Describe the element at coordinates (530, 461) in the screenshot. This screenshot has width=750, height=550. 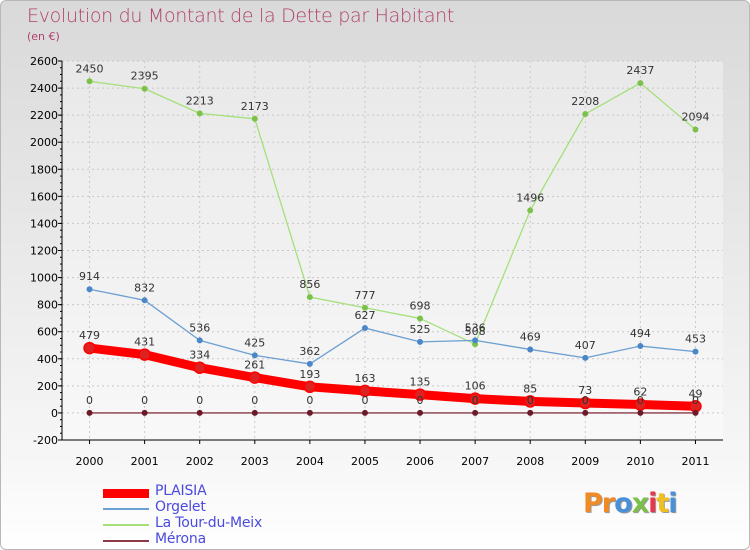
I see `x-tick-label: 2008` at that location.